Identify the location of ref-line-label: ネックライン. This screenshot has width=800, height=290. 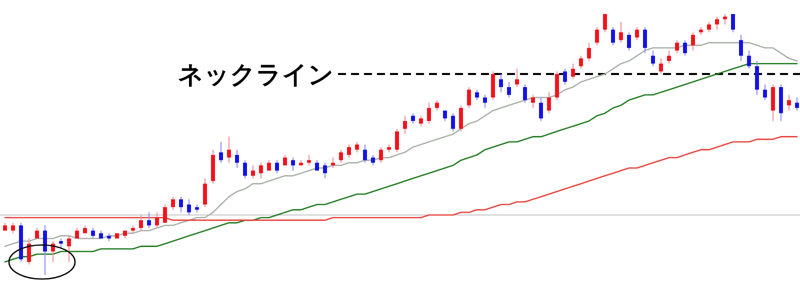
(256, 75).